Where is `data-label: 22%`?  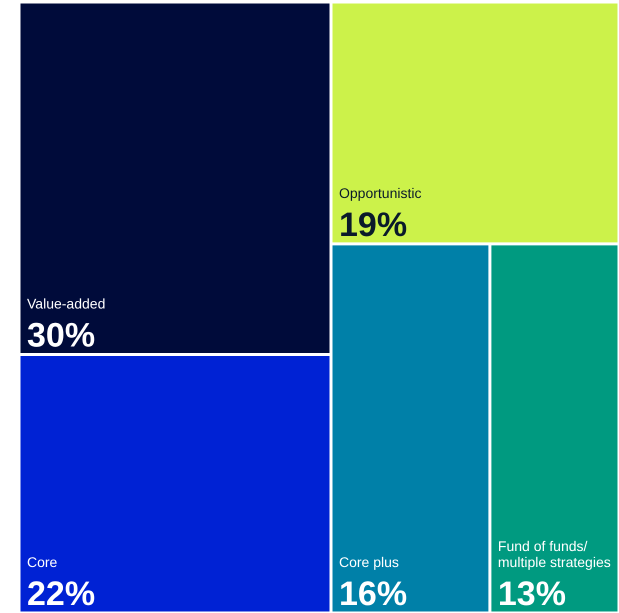
data-label: 22% is located at coordinates (61, 594).